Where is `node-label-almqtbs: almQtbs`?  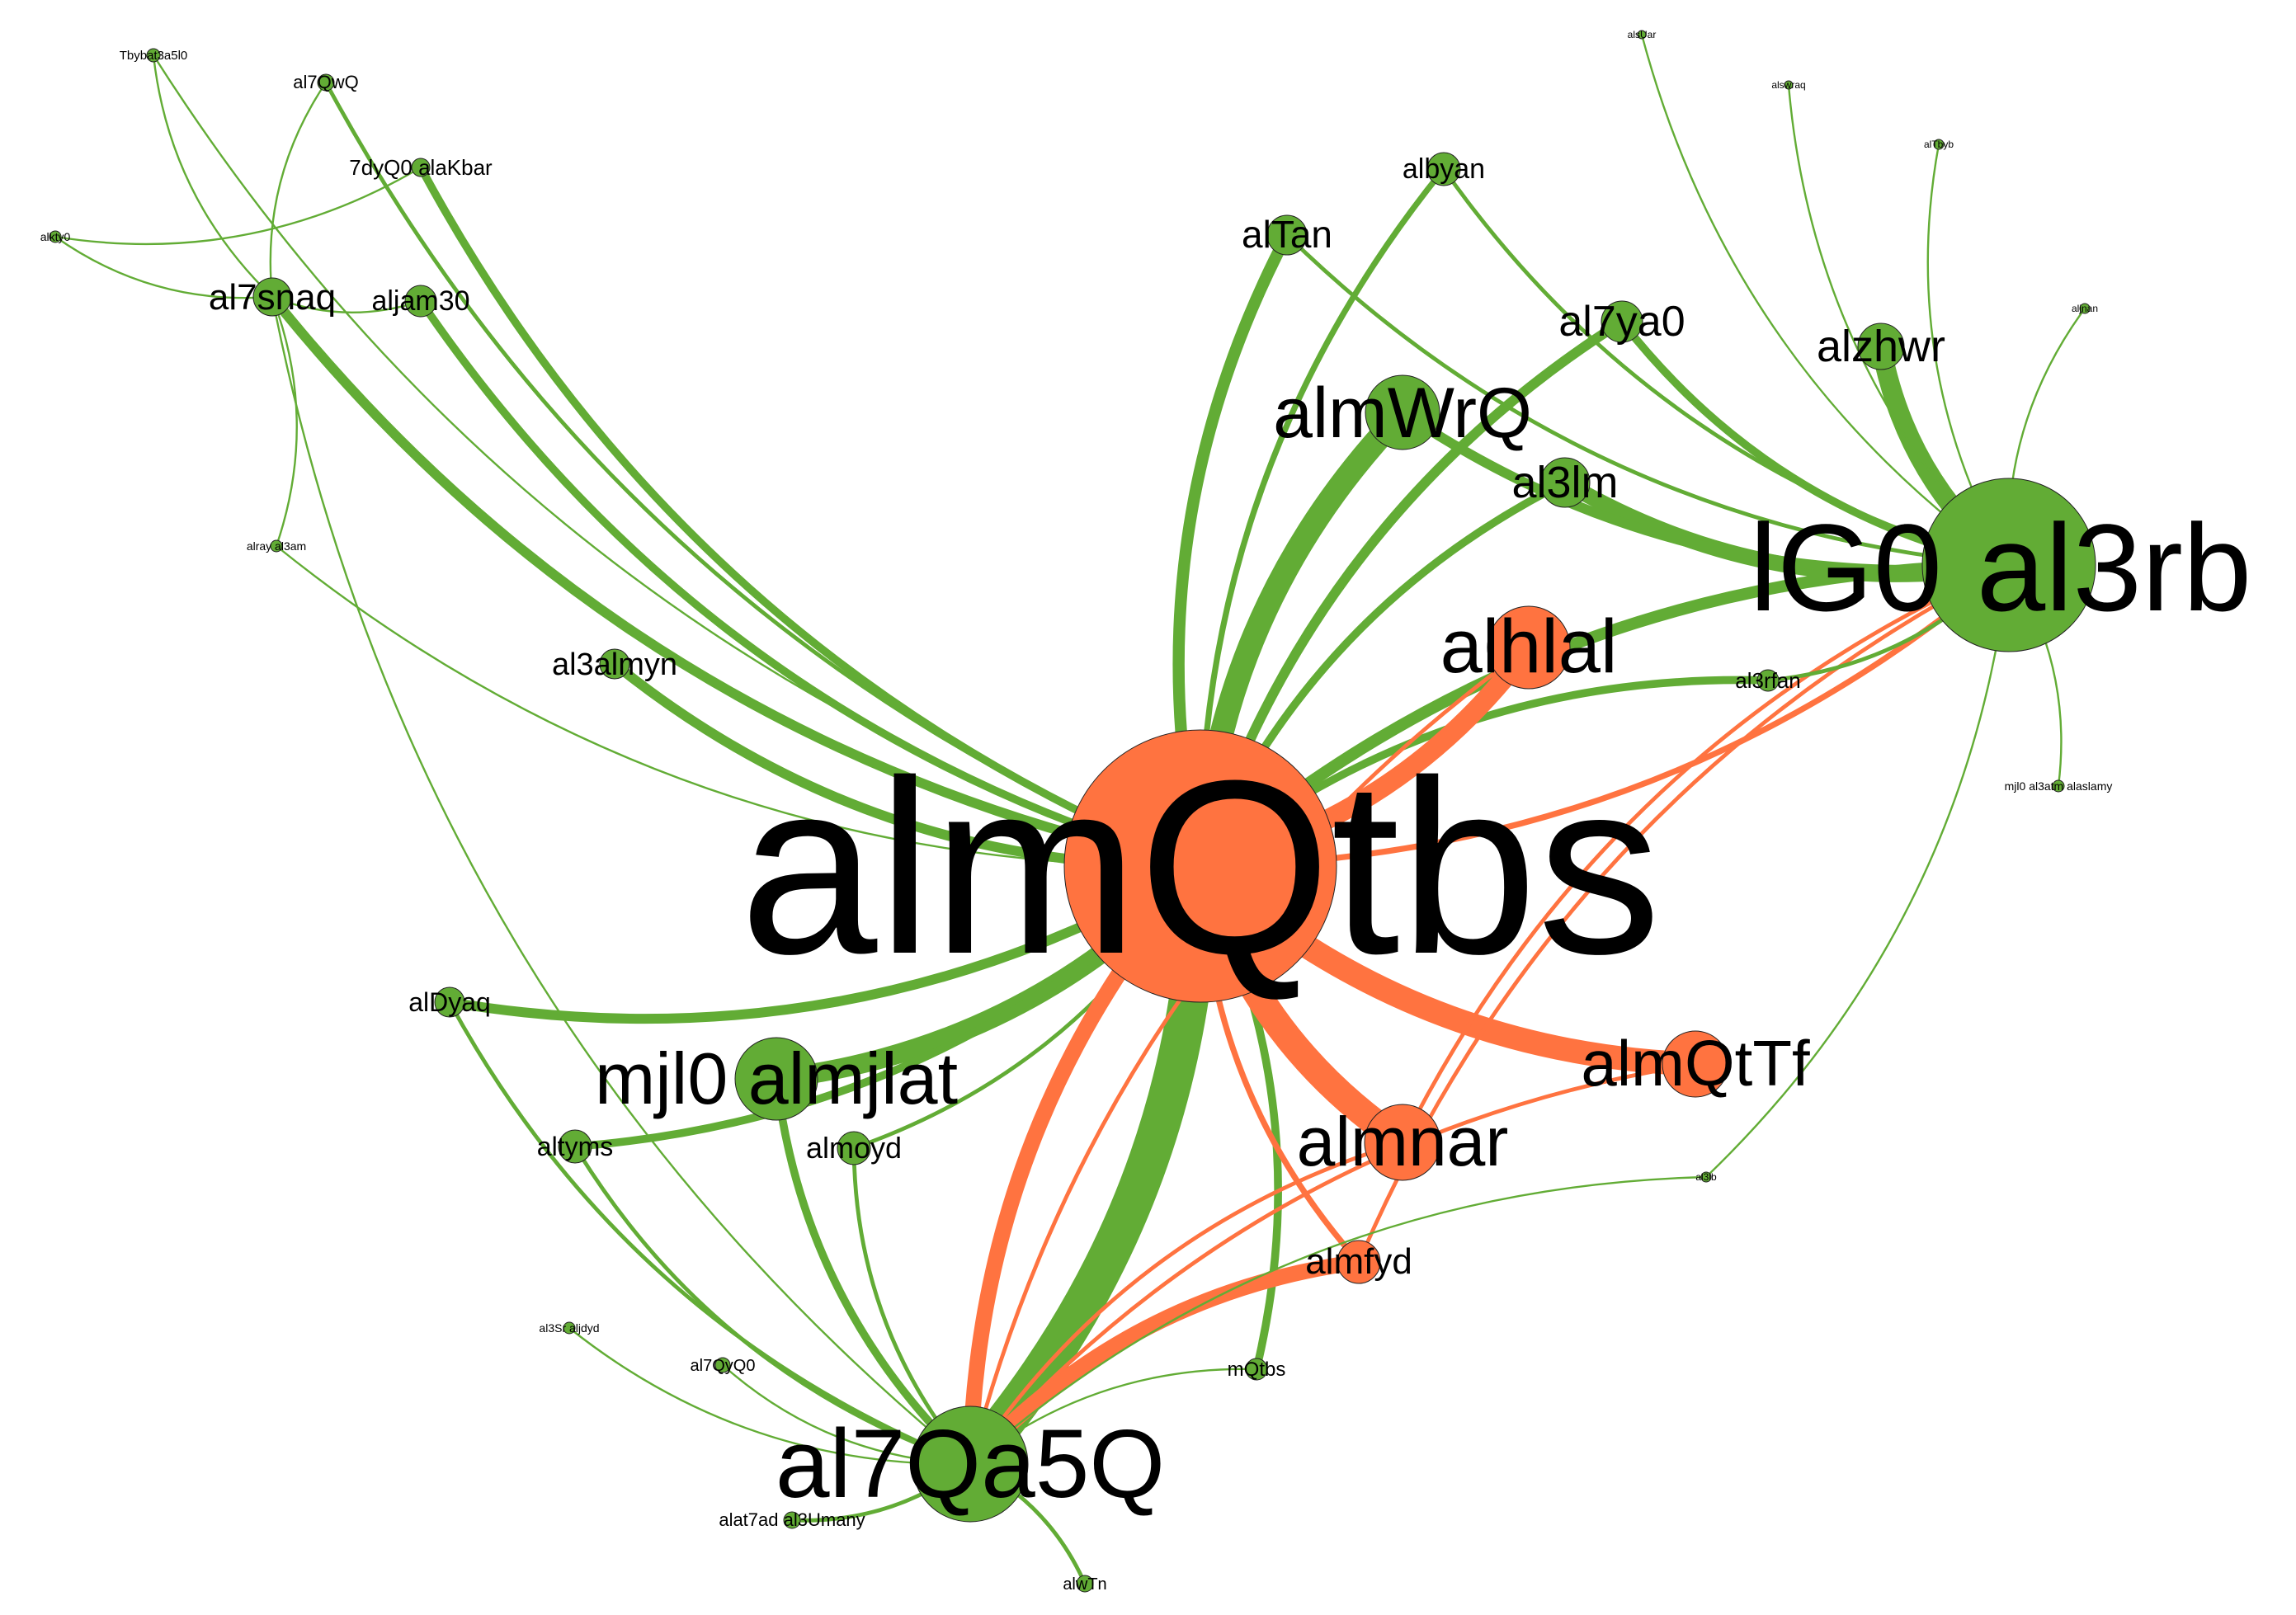
node-label-almqtbs: almQtbs is located at coordinates (1201, 867).